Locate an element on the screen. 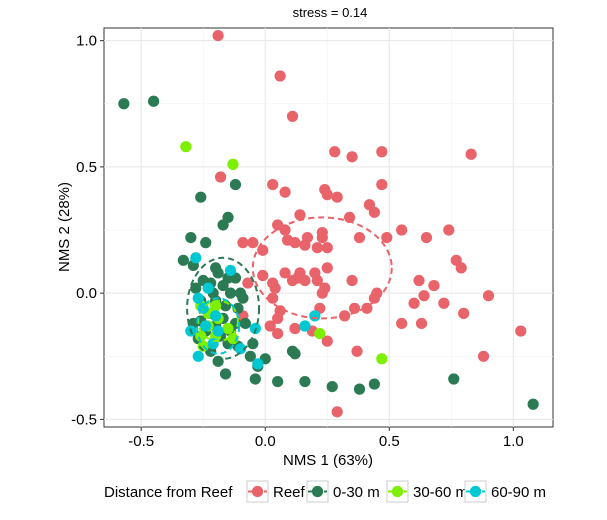  legend-item: 30-60 m is located at coordinates (427, 491).